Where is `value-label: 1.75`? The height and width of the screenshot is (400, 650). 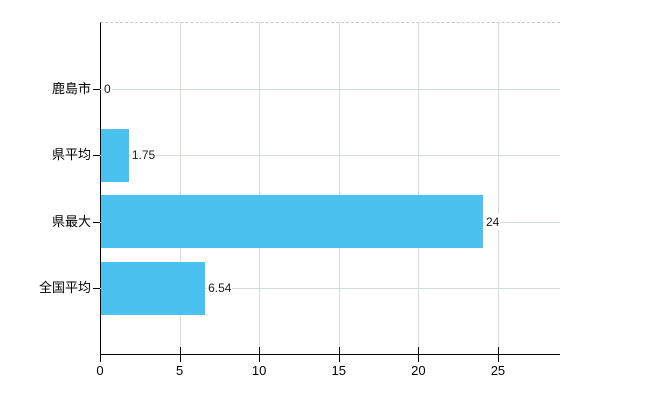 value-label: 1.75 is located at coordinates (143, 155).